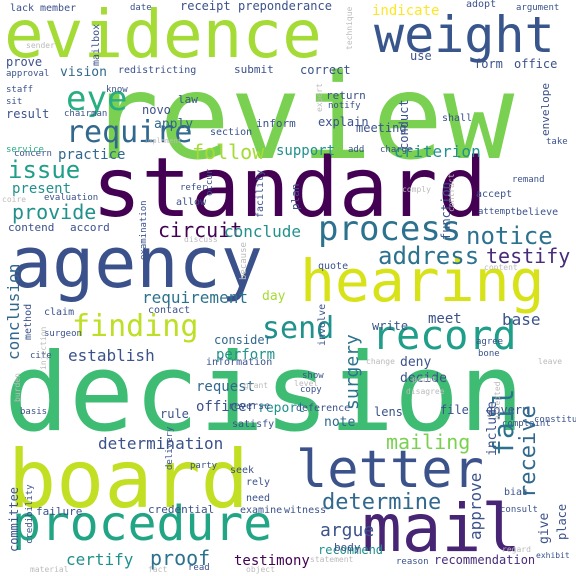  I want to click on word-witness: witness, so click(305, 510).